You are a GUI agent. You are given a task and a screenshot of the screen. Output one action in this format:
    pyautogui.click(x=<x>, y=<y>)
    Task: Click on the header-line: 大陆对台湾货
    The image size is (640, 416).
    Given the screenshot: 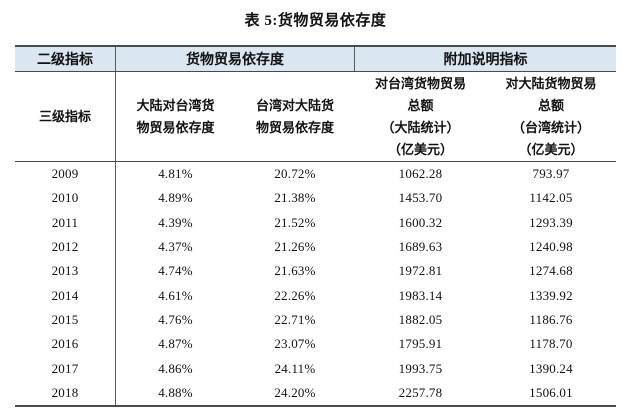 What is the action you would take?
    pyautogui.click(x=175, y=105)
    